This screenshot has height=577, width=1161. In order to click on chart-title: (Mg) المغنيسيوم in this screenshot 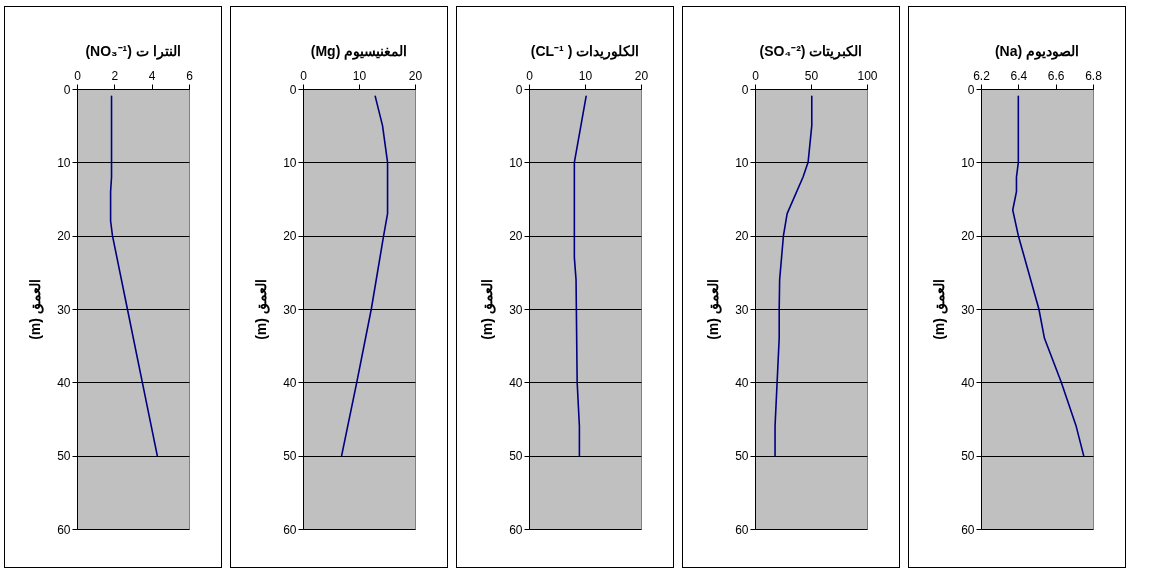, I will do `click(359, 51)`.